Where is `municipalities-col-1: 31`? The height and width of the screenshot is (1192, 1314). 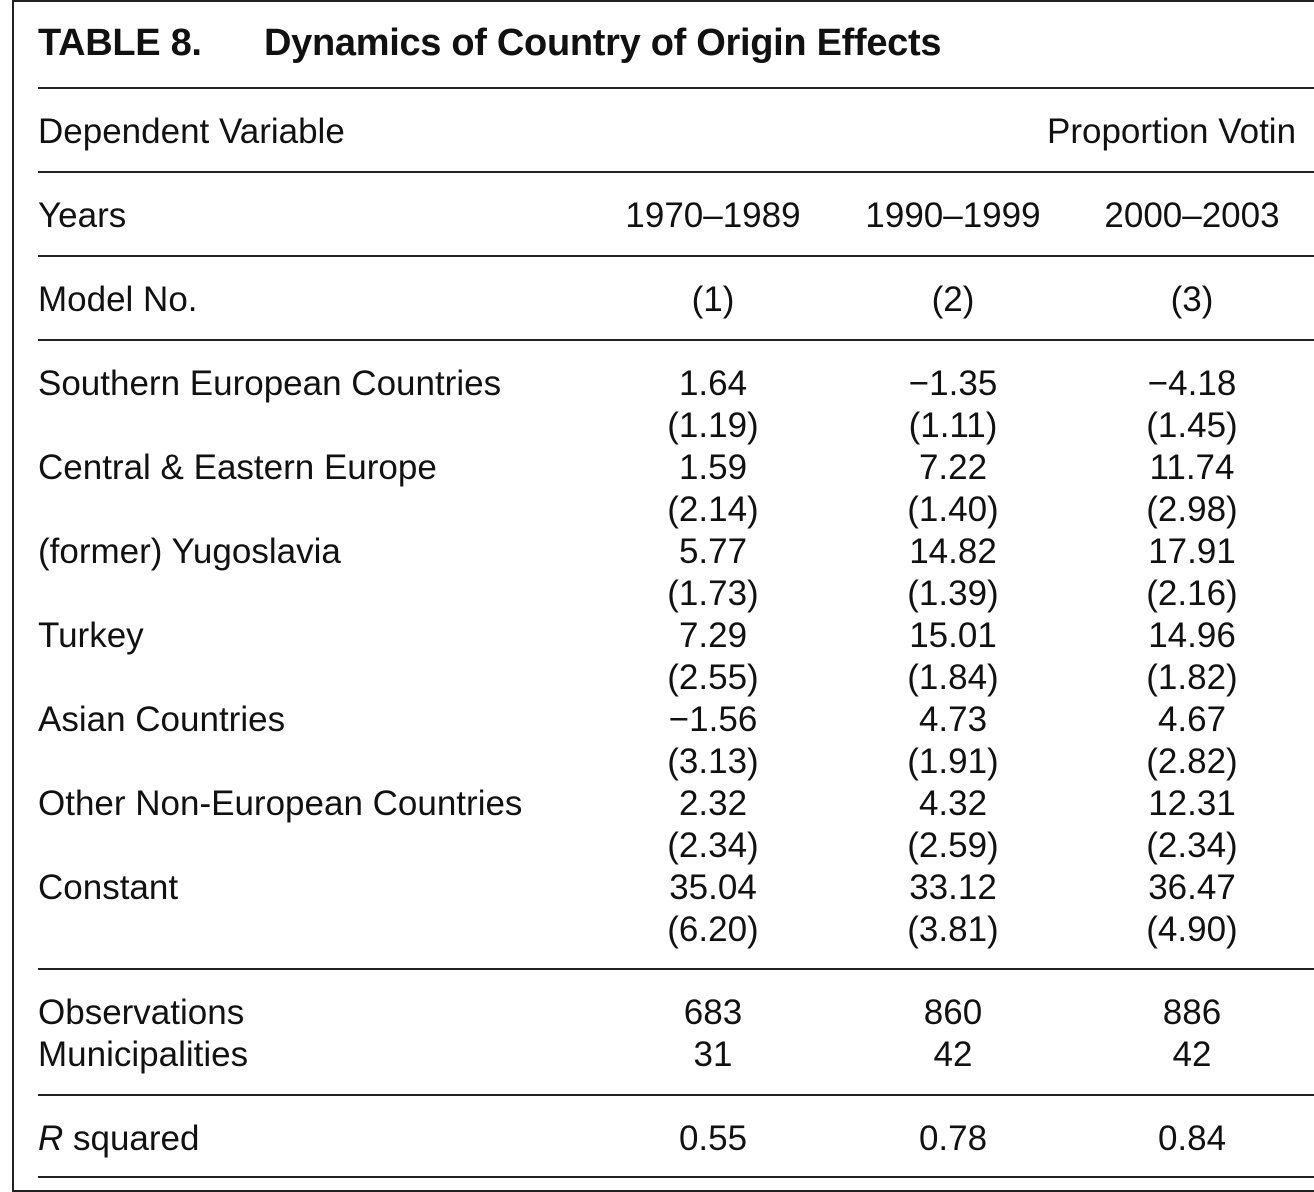
municipalities-col-1: 31 is located at coordinates (713, 1054).